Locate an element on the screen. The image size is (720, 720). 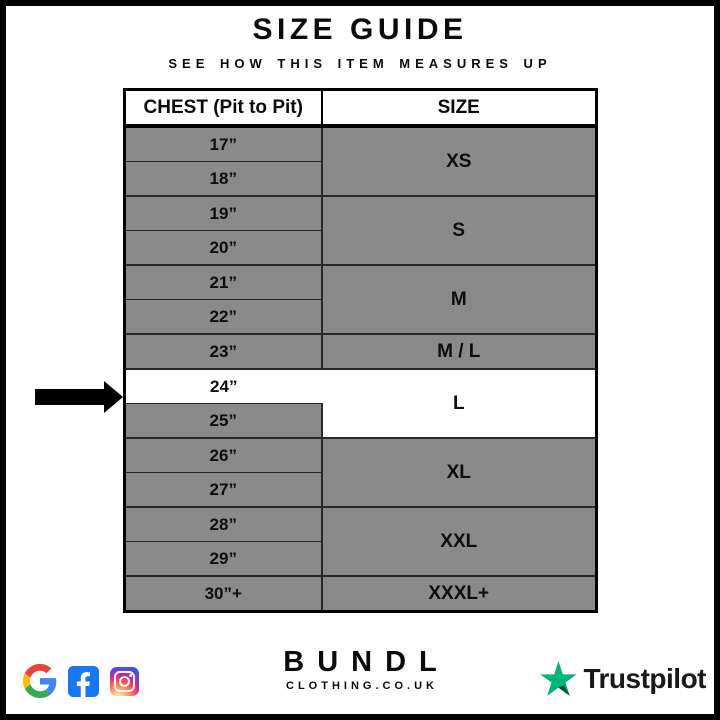
table-row: 26” XL is located at coordinates (360, 472).